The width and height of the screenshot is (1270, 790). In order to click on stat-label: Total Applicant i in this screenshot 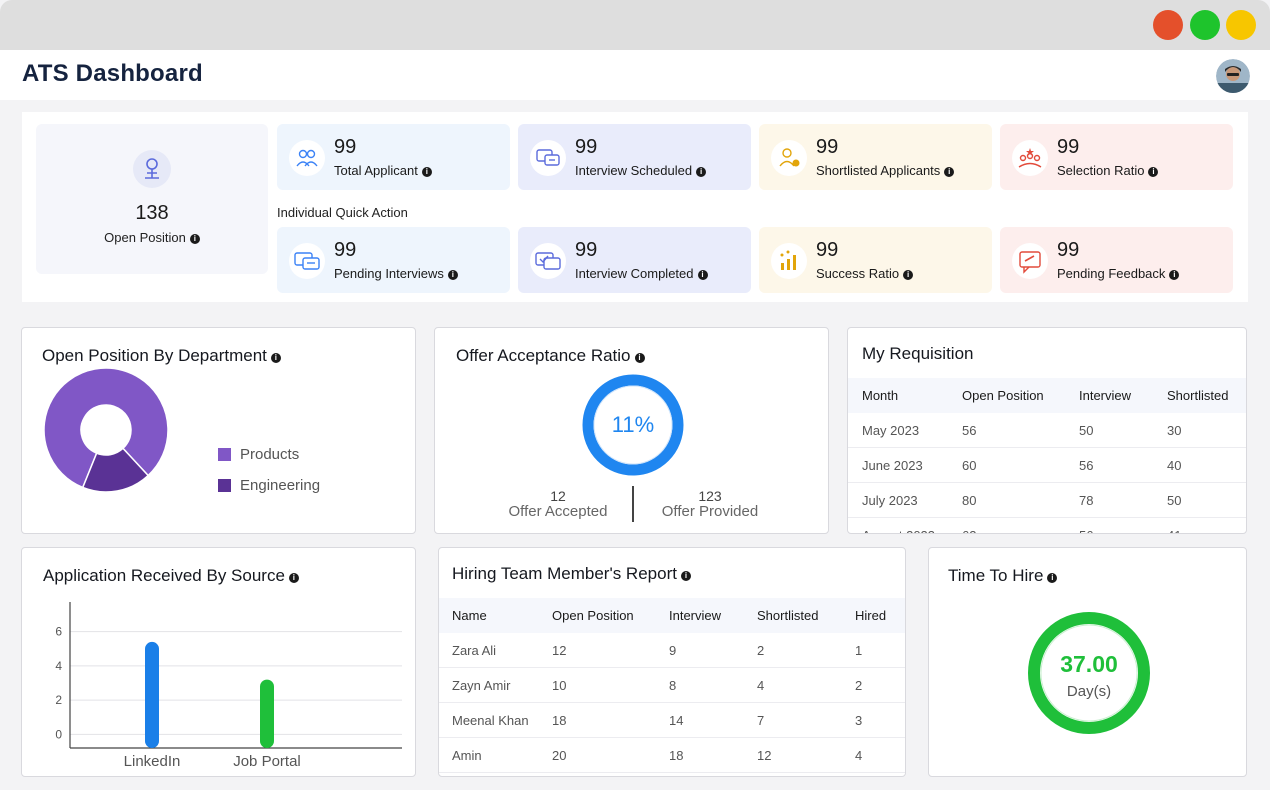, I will do `click(383, 170)`.